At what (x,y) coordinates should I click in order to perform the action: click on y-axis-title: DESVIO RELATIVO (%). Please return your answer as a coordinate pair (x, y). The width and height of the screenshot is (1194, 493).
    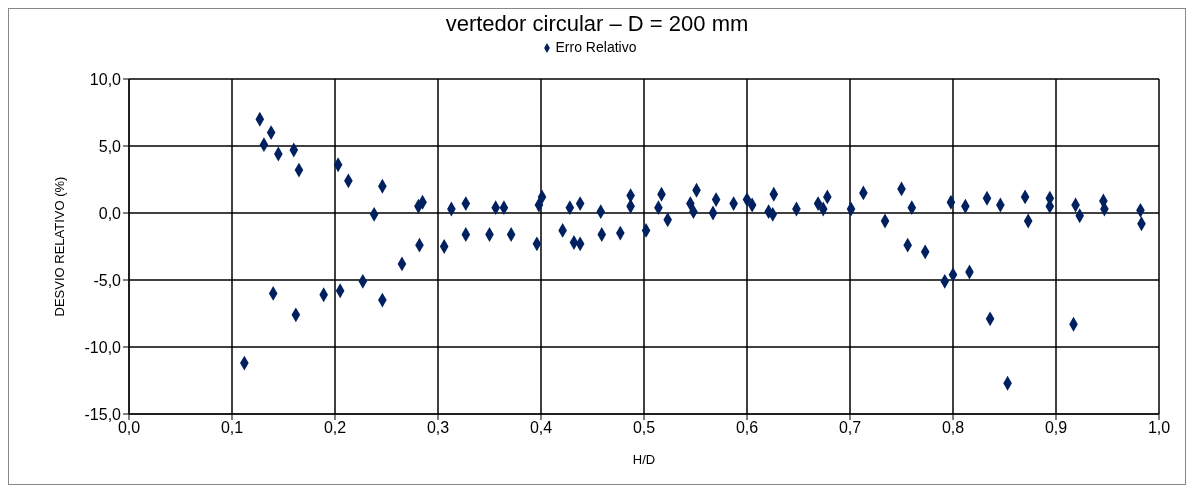
    Looking at the image, I should click on (59, 246).